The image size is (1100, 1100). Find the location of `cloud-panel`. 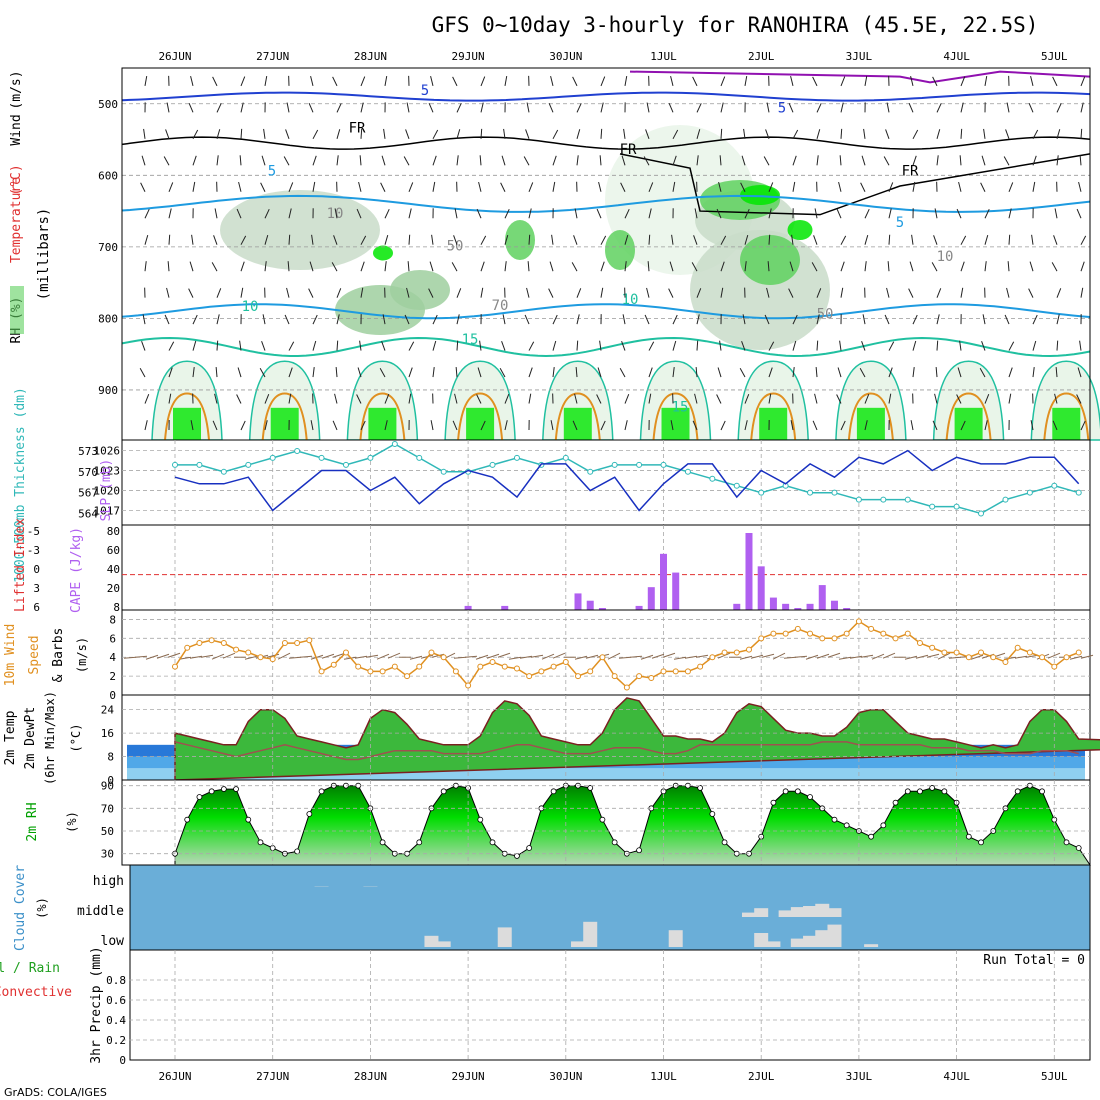

cloud-panel is located at coordinates (610, 907).